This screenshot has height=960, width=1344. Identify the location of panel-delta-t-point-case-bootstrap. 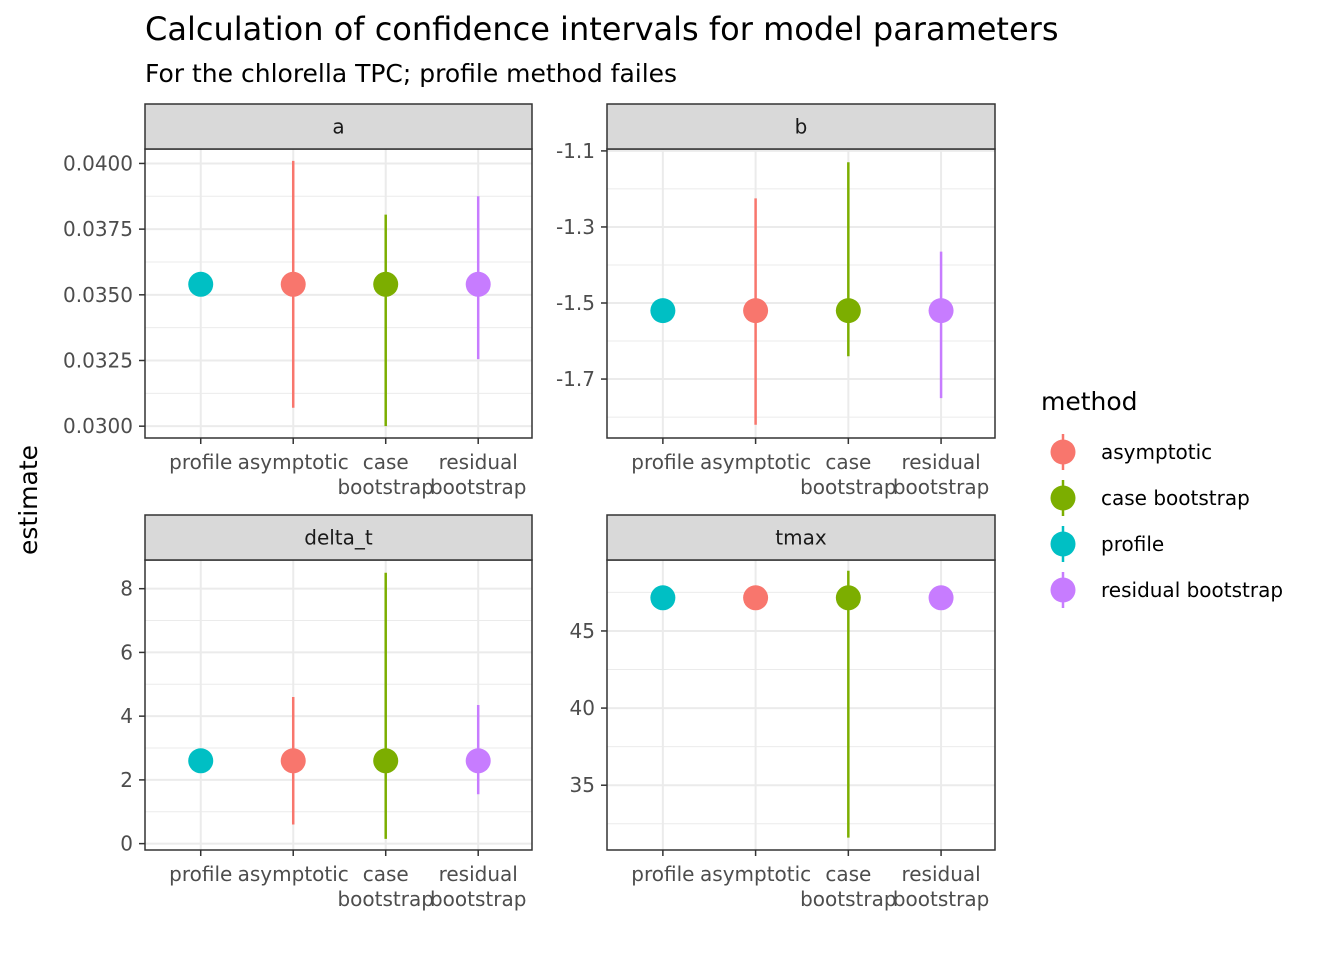
(386, 761).